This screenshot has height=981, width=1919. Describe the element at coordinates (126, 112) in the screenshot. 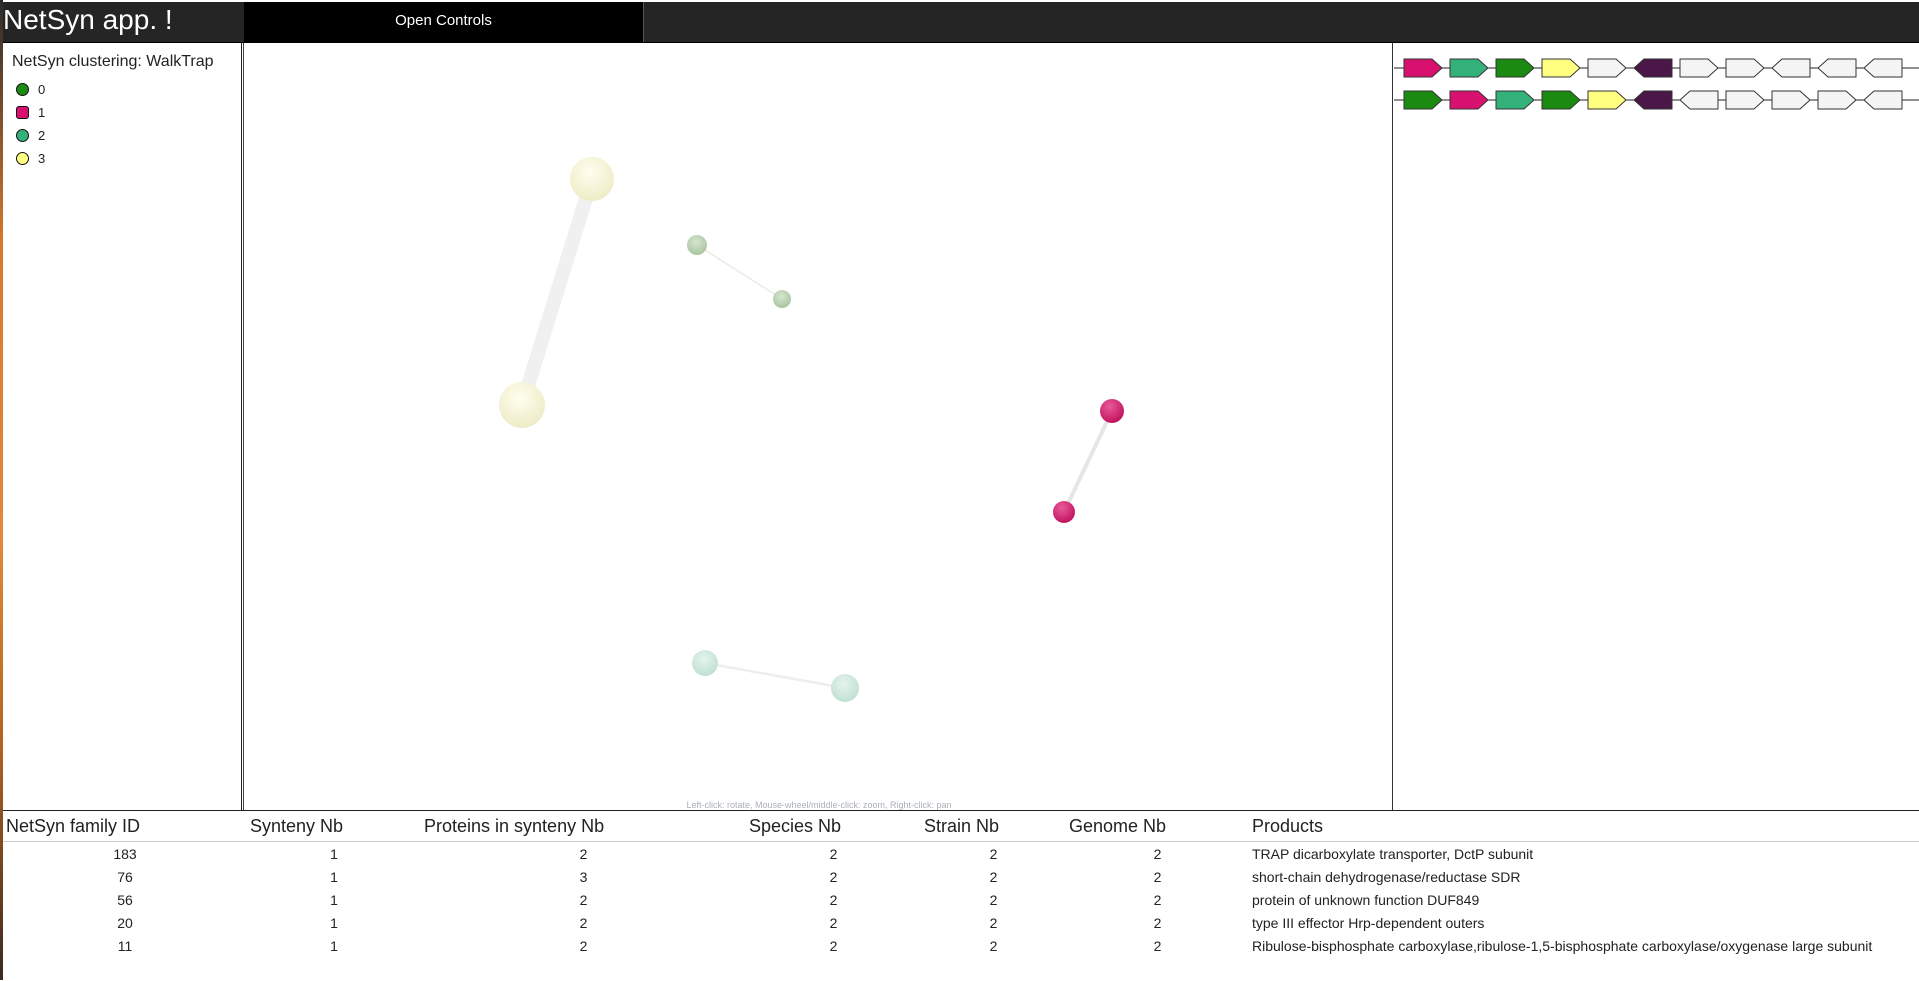

I see `legend-item-1: 1` at that location.